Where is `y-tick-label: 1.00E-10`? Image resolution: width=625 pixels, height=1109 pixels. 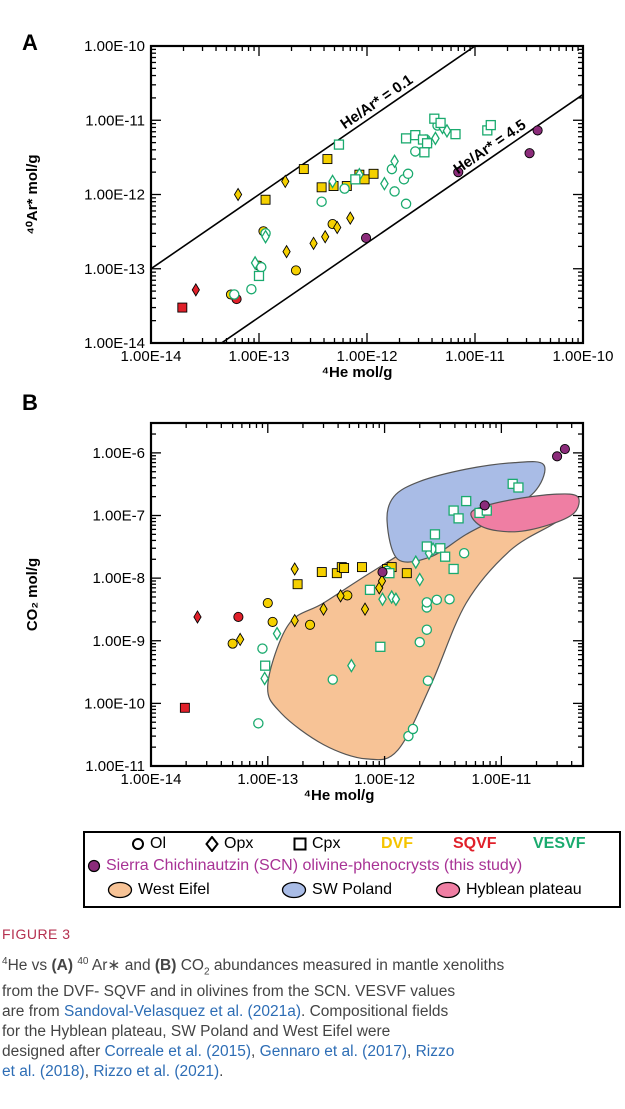
y-tick-label: 1.00E-10 is located at coordinates (114, 46).